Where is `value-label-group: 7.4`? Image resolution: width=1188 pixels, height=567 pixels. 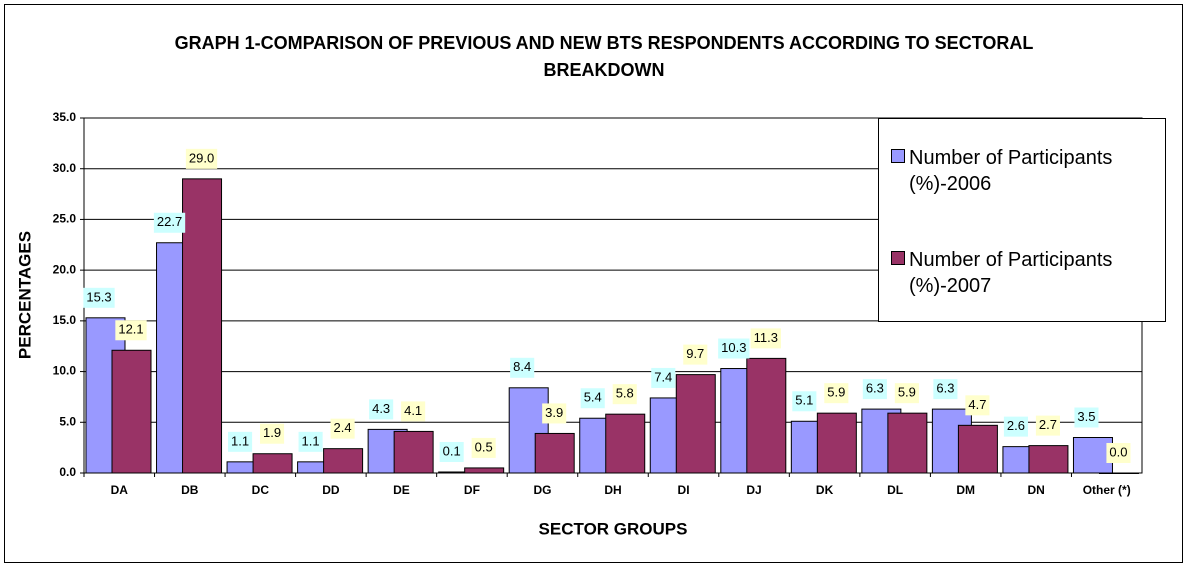 value-label-group: 7.4 is located at coordinates (663, 377).